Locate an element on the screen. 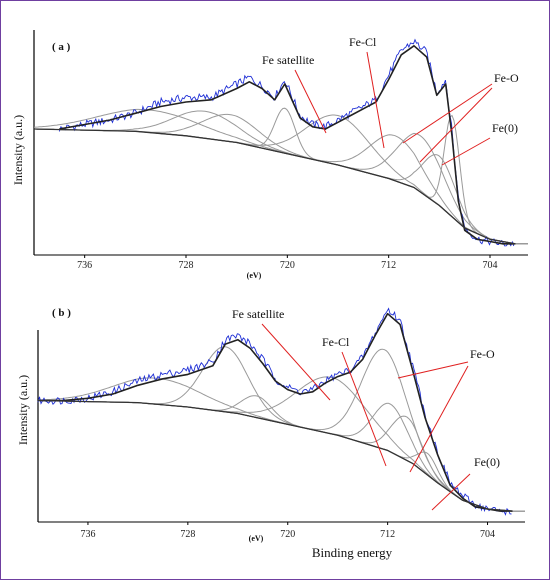 This screenshot has width=550, height=580. annotation-fe0-b: Fe(0) is located at coordinates (487, 462).